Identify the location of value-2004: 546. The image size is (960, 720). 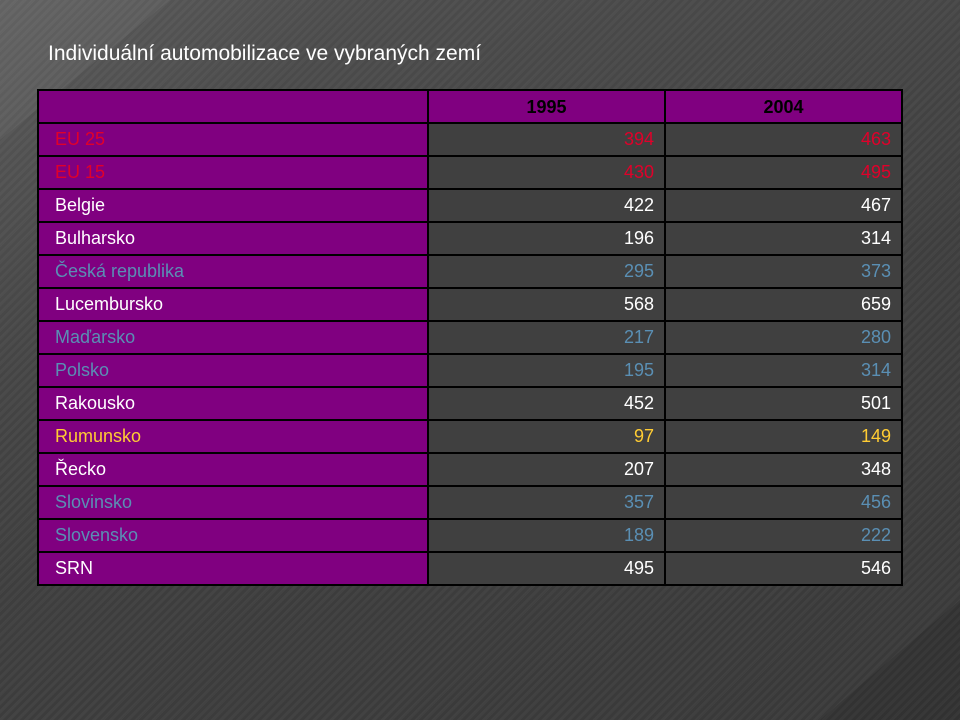
(783, 568).